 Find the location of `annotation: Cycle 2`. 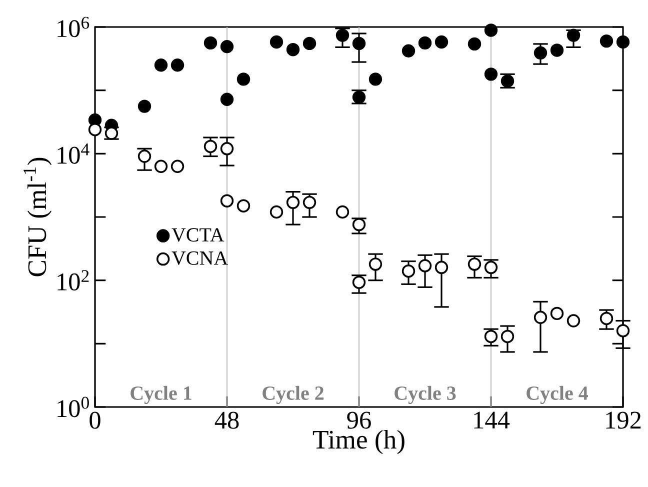

annotation: Cycle 2 is located at coordinates (293, 395).